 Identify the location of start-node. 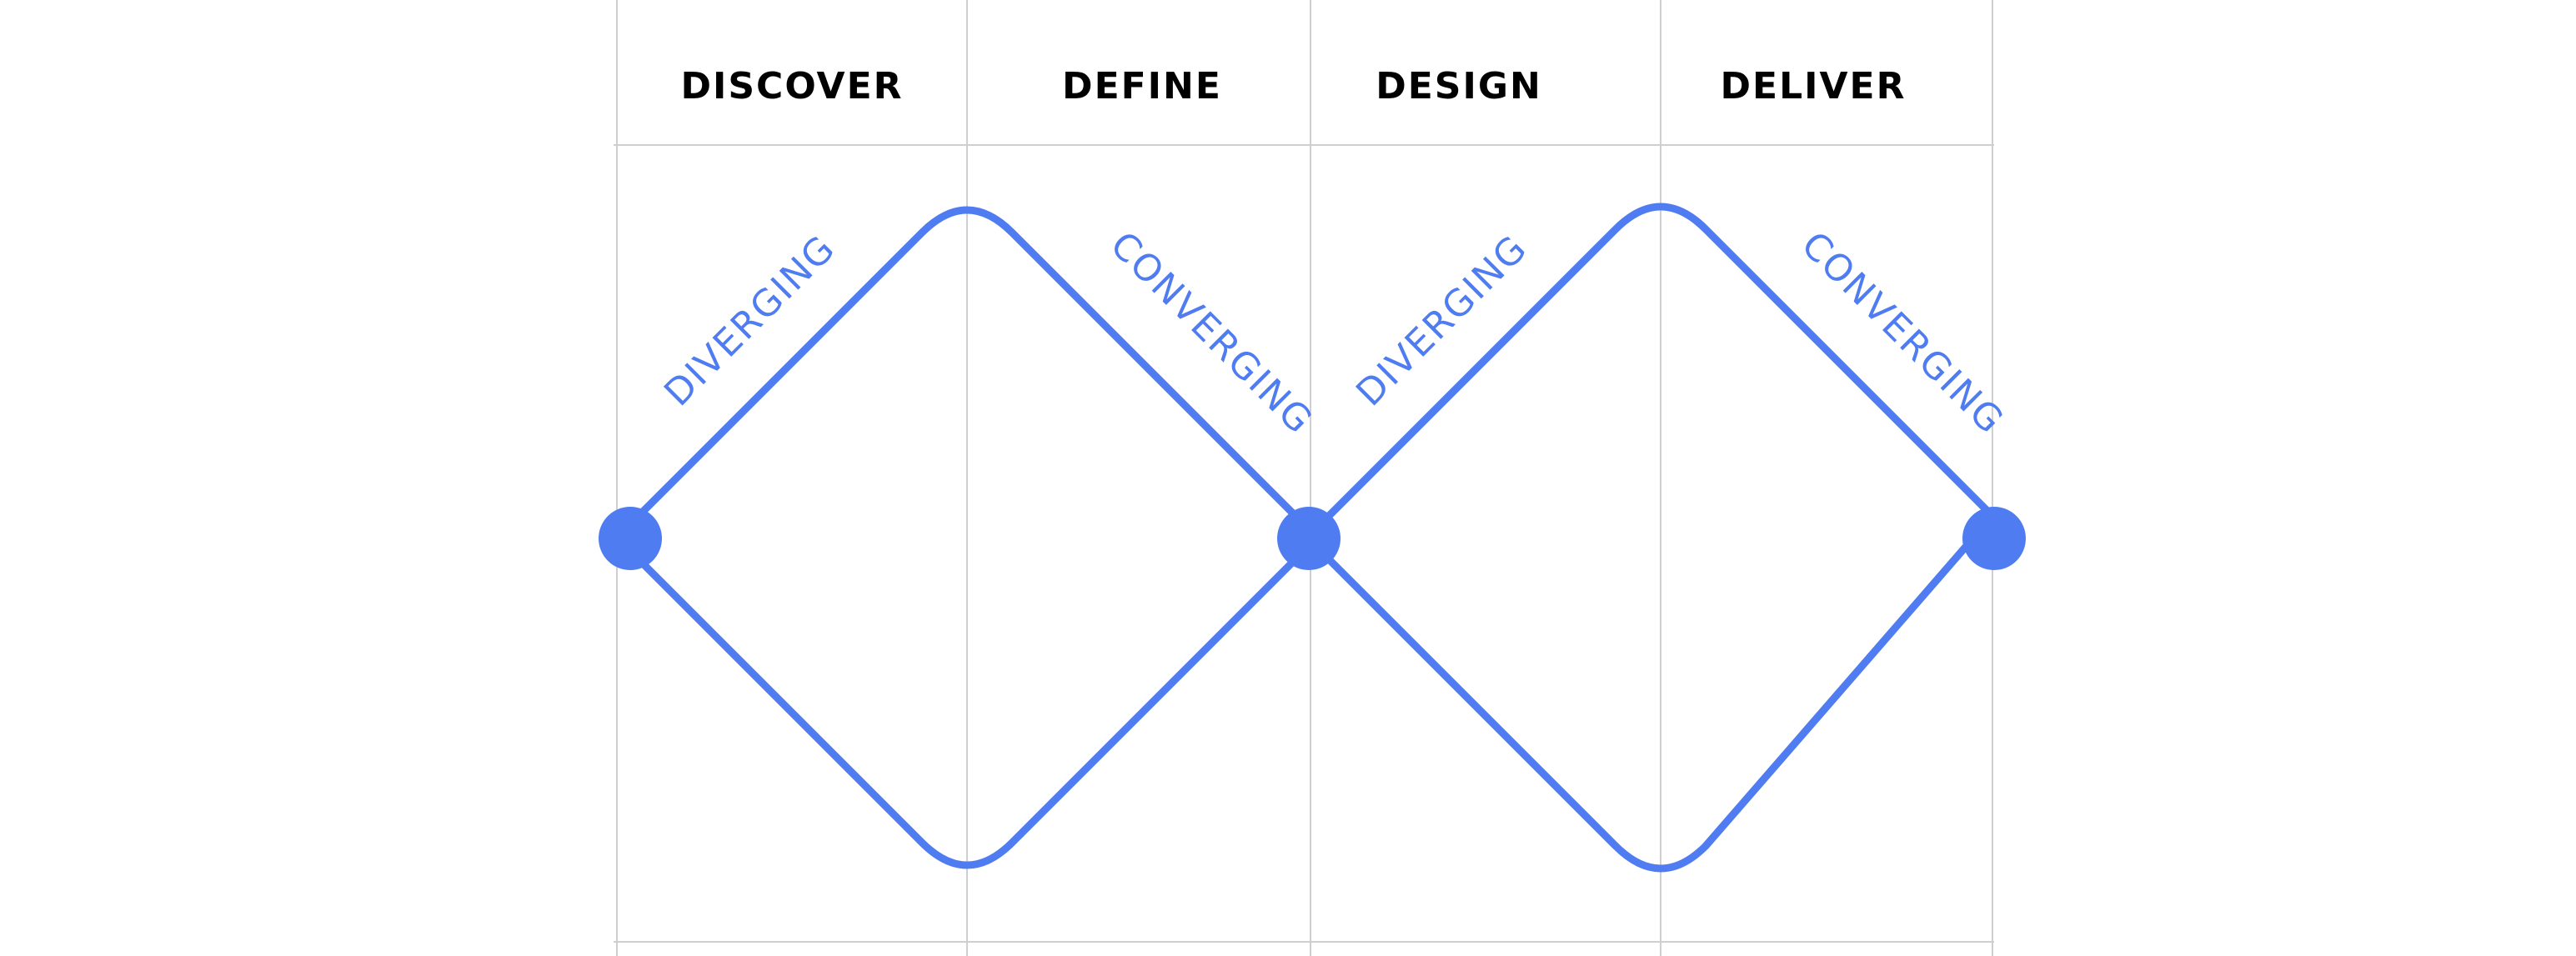
(630, 538).